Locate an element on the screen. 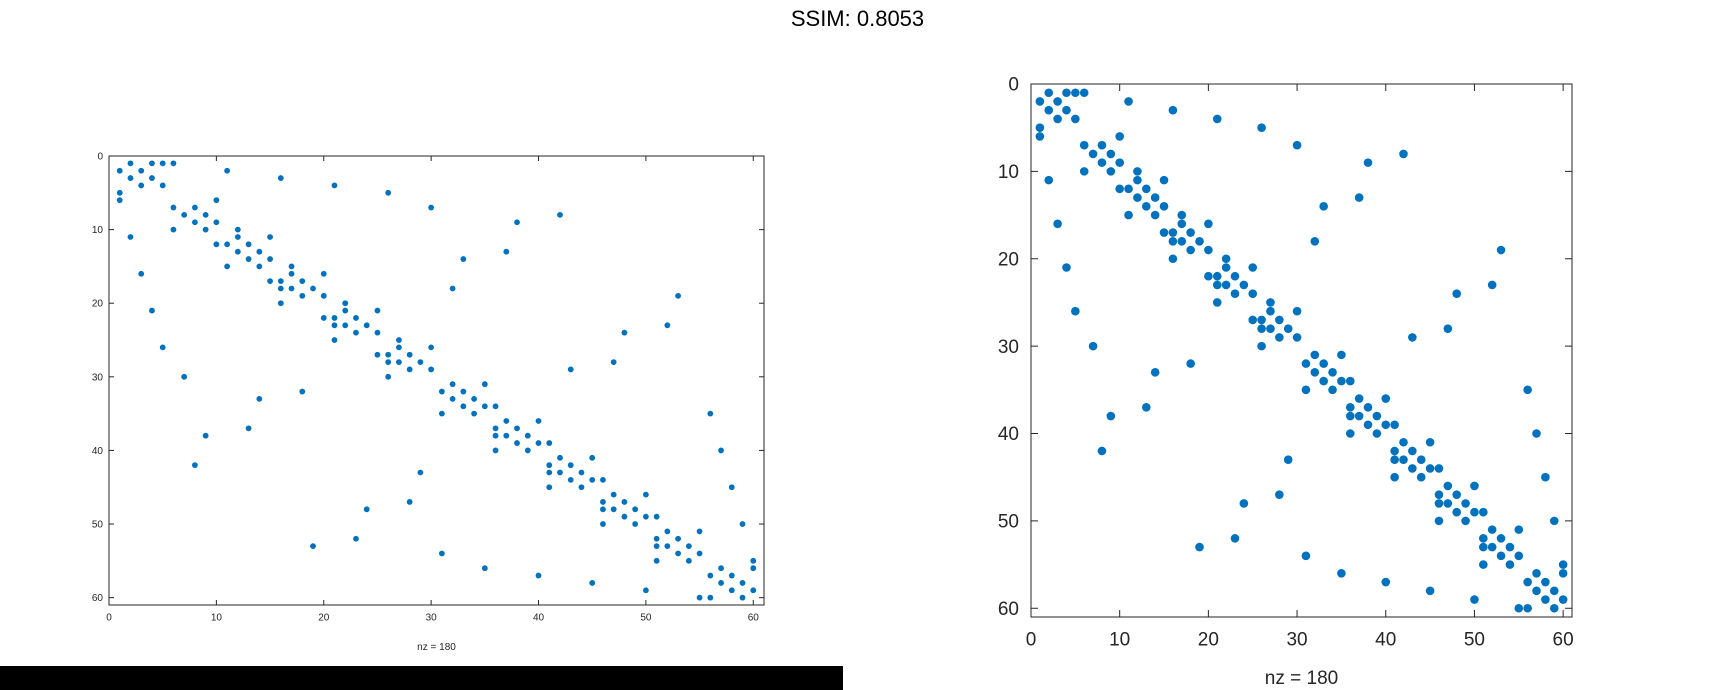  x-tick-label: 20 is located at coordinates (1208, 640).